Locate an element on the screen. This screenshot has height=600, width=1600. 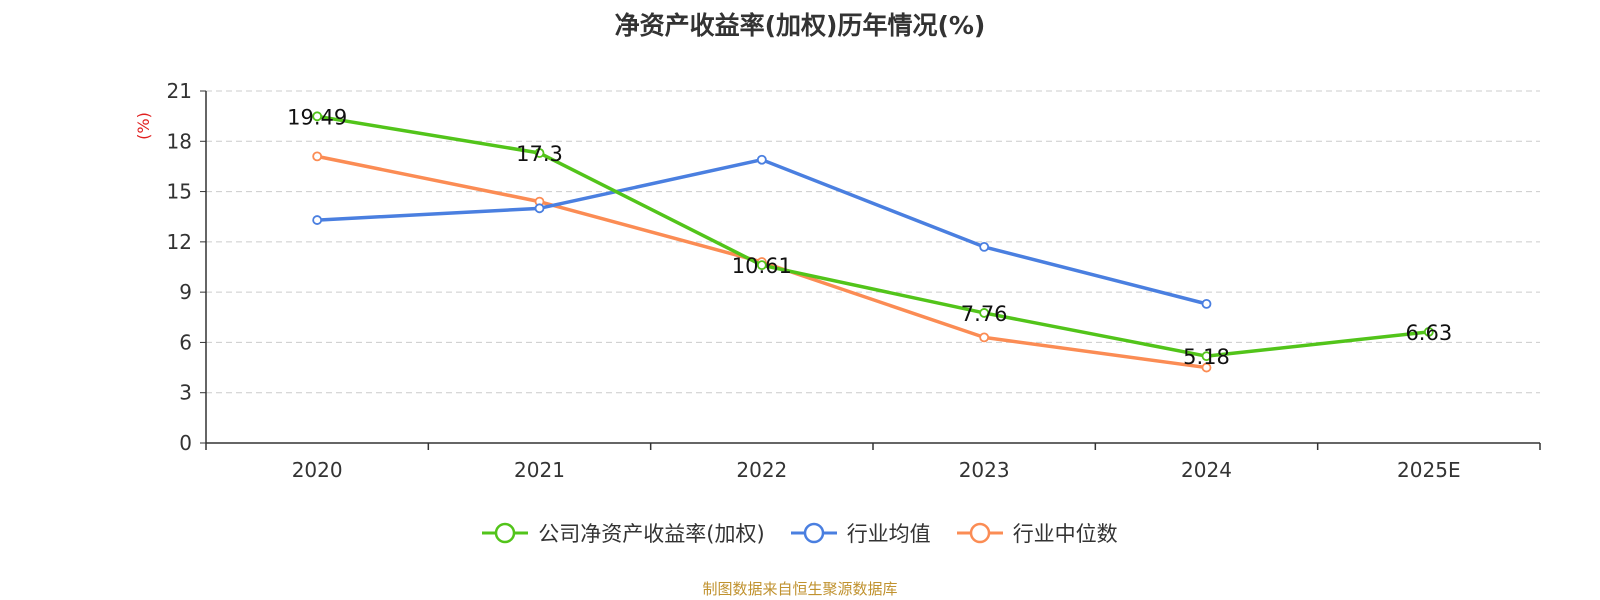
y-tick-label: 18 is located at coordinates (179, 141).